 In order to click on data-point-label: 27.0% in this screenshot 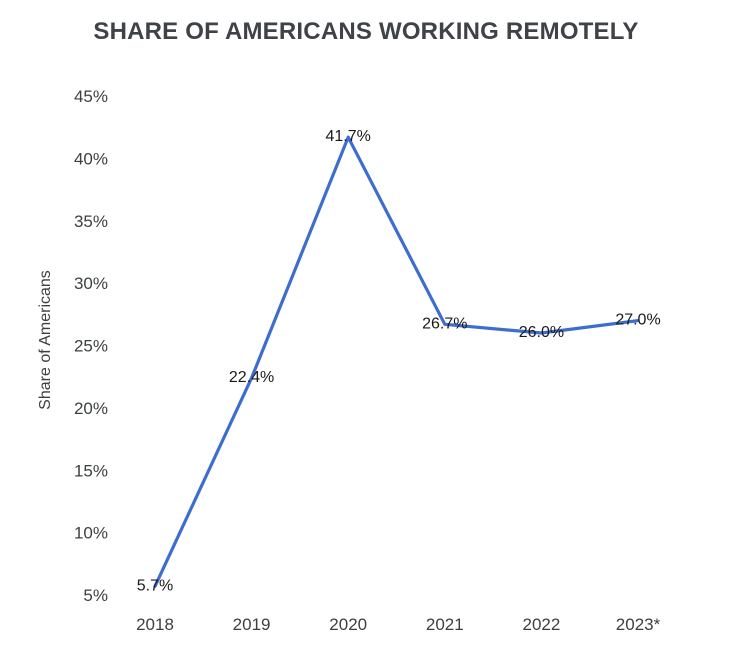, I will do `click(637, 320)`.